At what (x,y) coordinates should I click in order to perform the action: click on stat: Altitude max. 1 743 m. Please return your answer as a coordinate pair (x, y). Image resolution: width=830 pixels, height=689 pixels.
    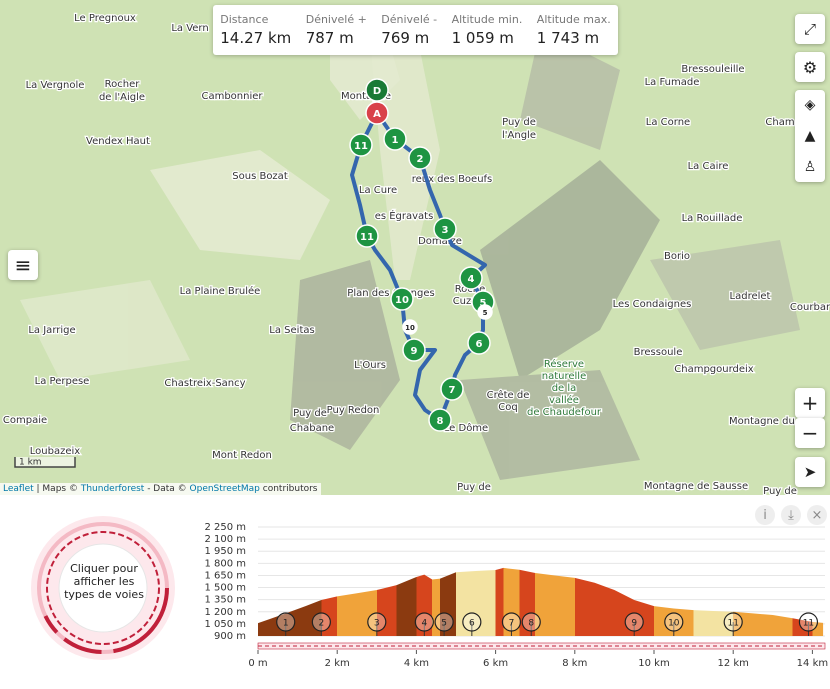
    Looking at the image, I should click on (574, 34).